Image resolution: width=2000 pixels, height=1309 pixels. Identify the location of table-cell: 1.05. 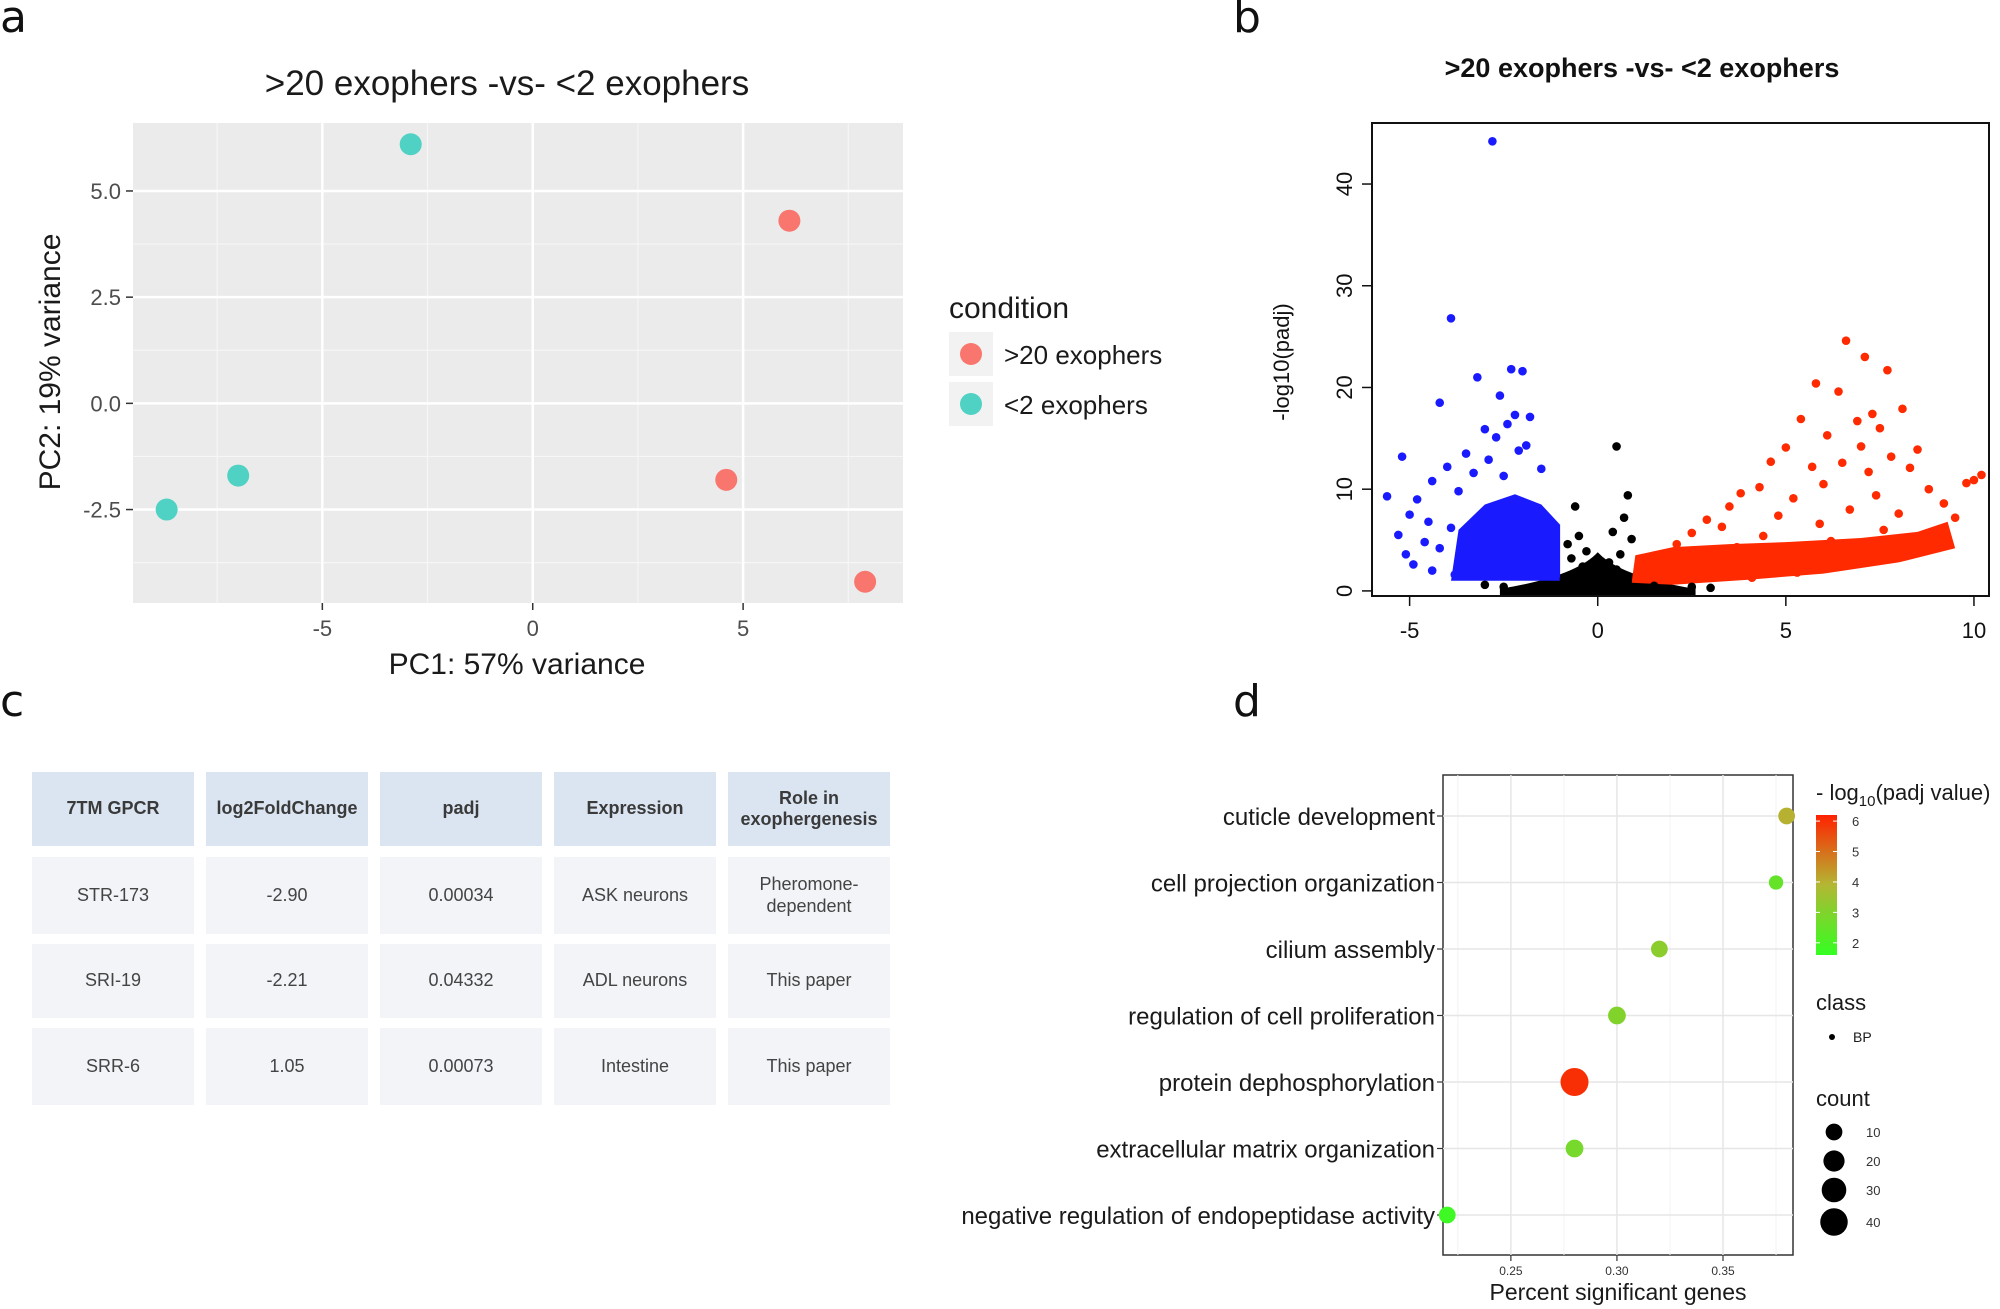
(287, 1066).